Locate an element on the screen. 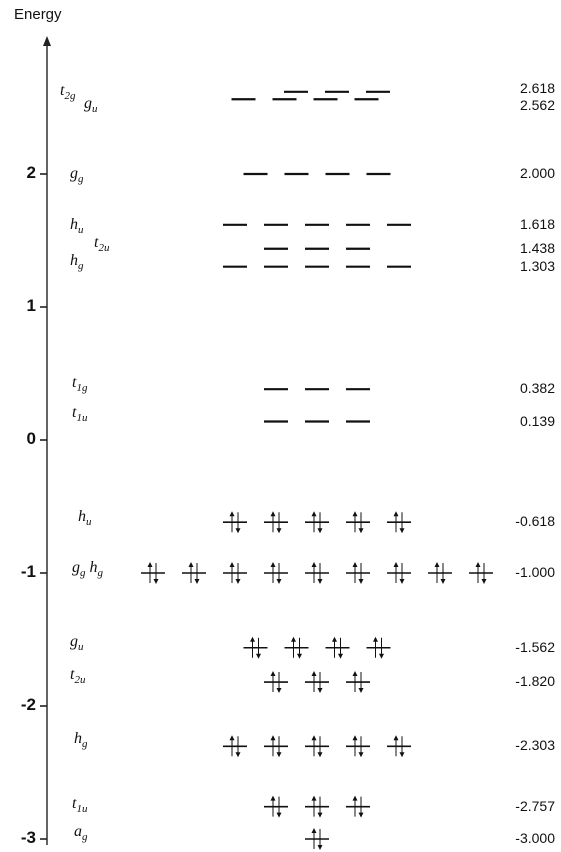  axis-tick-label: 0 is located at coordinates (31, 438).